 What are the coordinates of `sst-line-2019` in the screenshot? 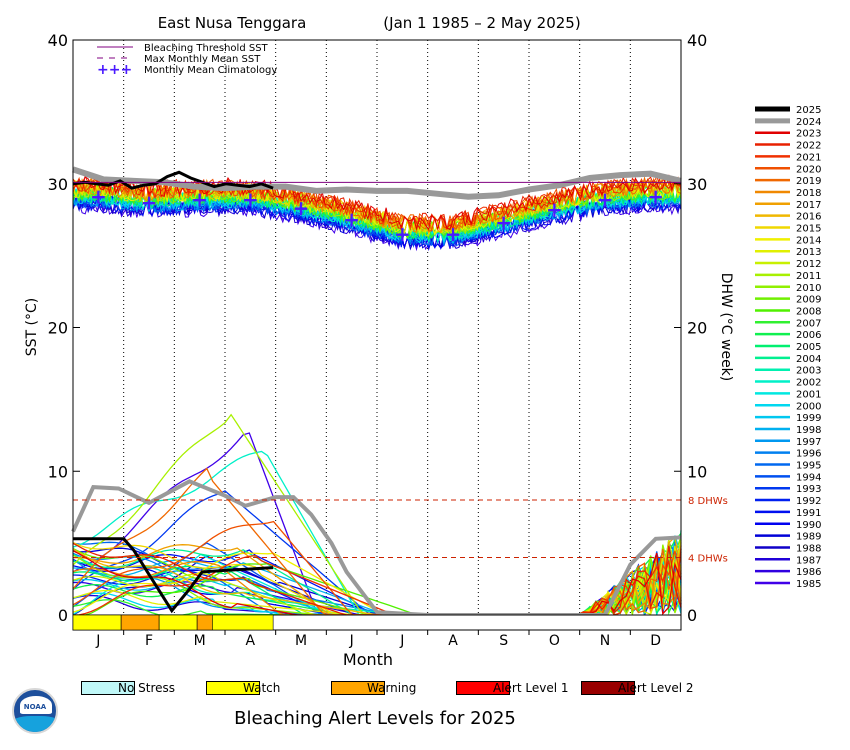 It's located at (377, 203).